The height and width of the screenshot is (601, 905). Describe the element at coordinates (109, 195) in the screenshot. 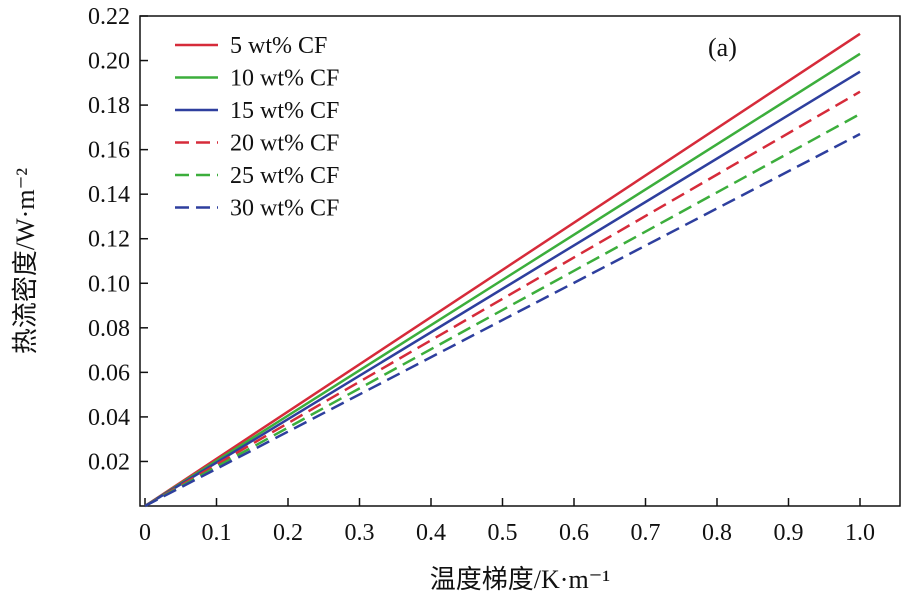

I see `y-tick-label: 0.14` at that location.